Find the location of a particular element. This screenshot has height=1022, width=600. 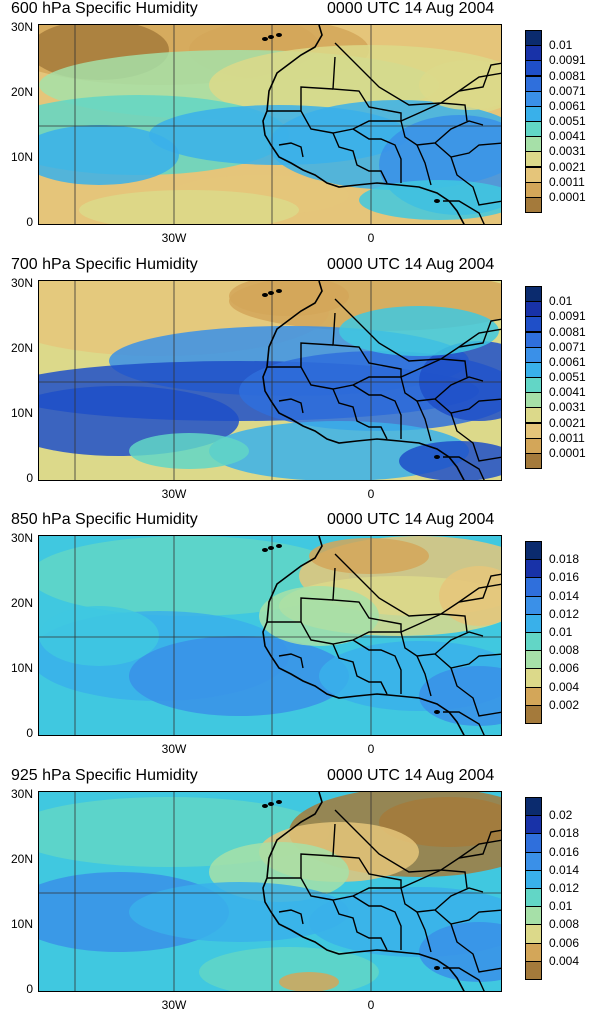

legend-label: 0.012 is located at coordinates (564, 613).